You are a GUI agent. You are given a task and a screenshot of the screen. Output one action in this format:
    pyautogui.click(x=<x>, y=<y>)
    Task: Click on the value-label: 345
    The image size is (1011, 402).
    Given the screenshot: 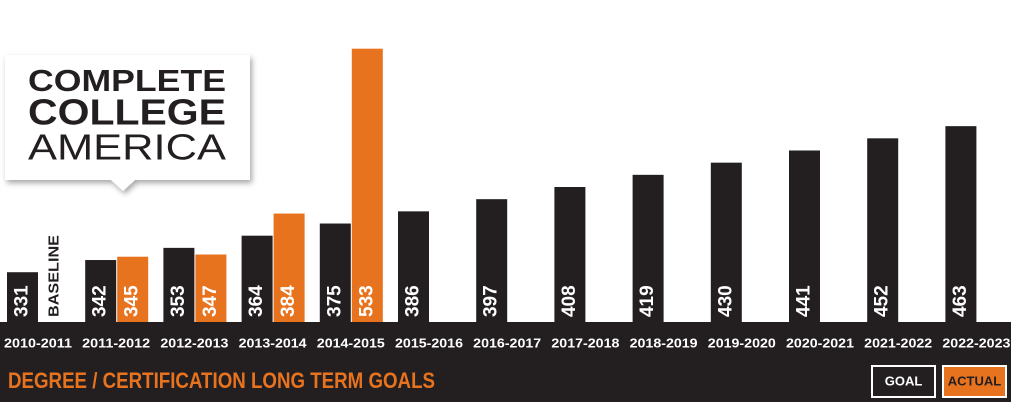 What is the action you would take?
    pyautogui.click(x=132, y=301)
    